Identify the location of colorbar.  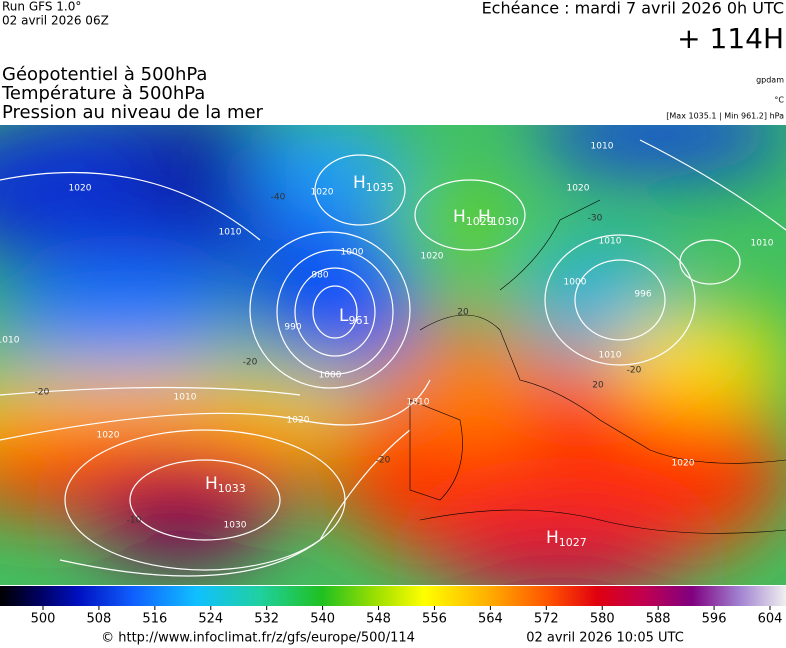
(393, 596).